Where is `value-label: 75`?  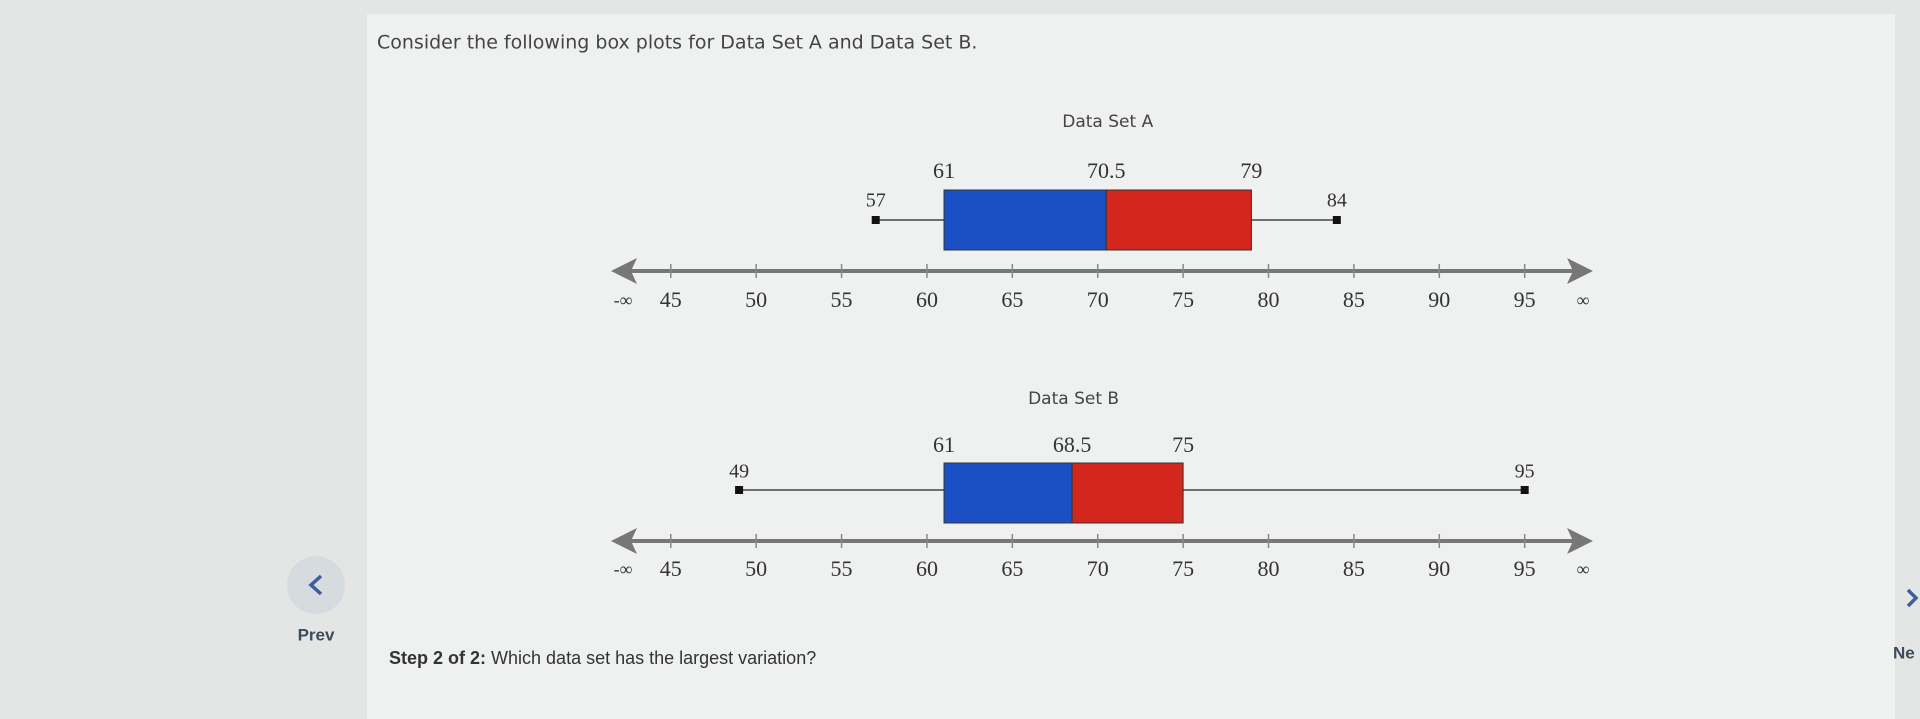 value-label: 75 is located at coordinates (1183, 444).